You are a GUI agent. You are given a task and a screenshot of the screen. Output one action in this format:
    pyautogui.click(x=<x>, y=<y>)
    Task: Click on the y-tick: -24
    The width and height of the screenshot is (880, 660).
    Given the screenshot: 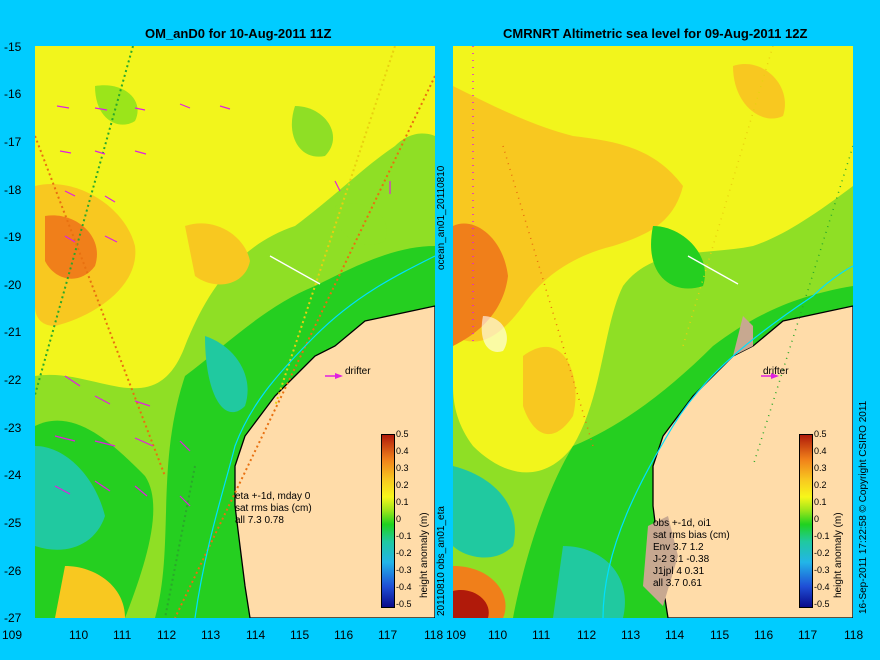 What is the action you would take?
    pyautogui.click(x=13, y=475)
    